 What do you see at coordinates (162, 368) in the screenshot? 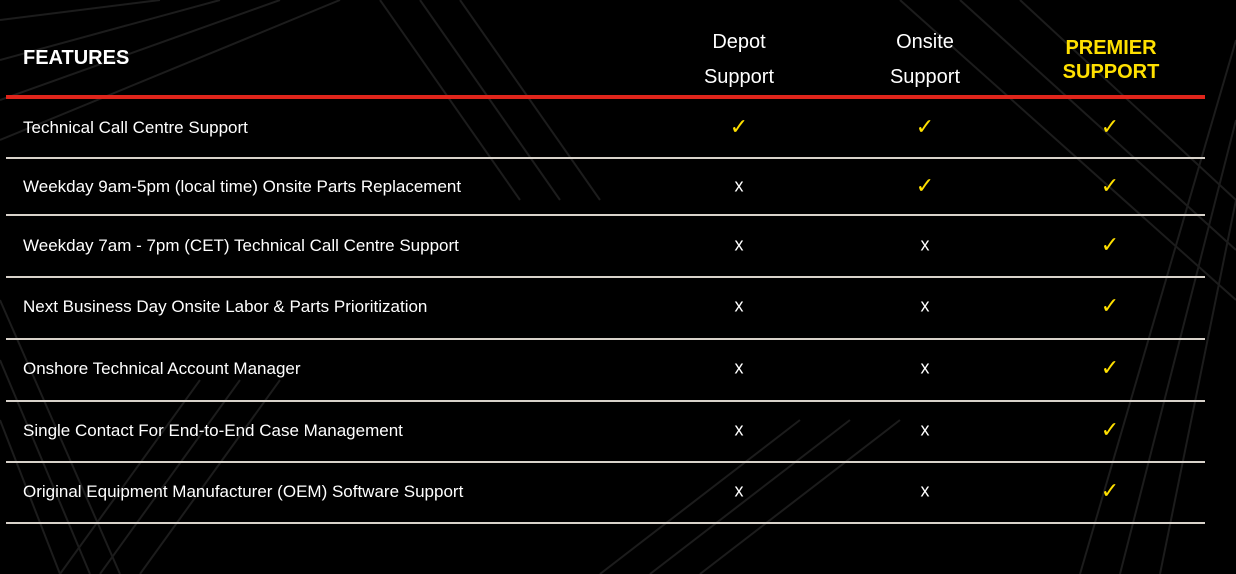
I see `feature-label: Onshore Technical Account Manager` at bounding box center [162, 368].